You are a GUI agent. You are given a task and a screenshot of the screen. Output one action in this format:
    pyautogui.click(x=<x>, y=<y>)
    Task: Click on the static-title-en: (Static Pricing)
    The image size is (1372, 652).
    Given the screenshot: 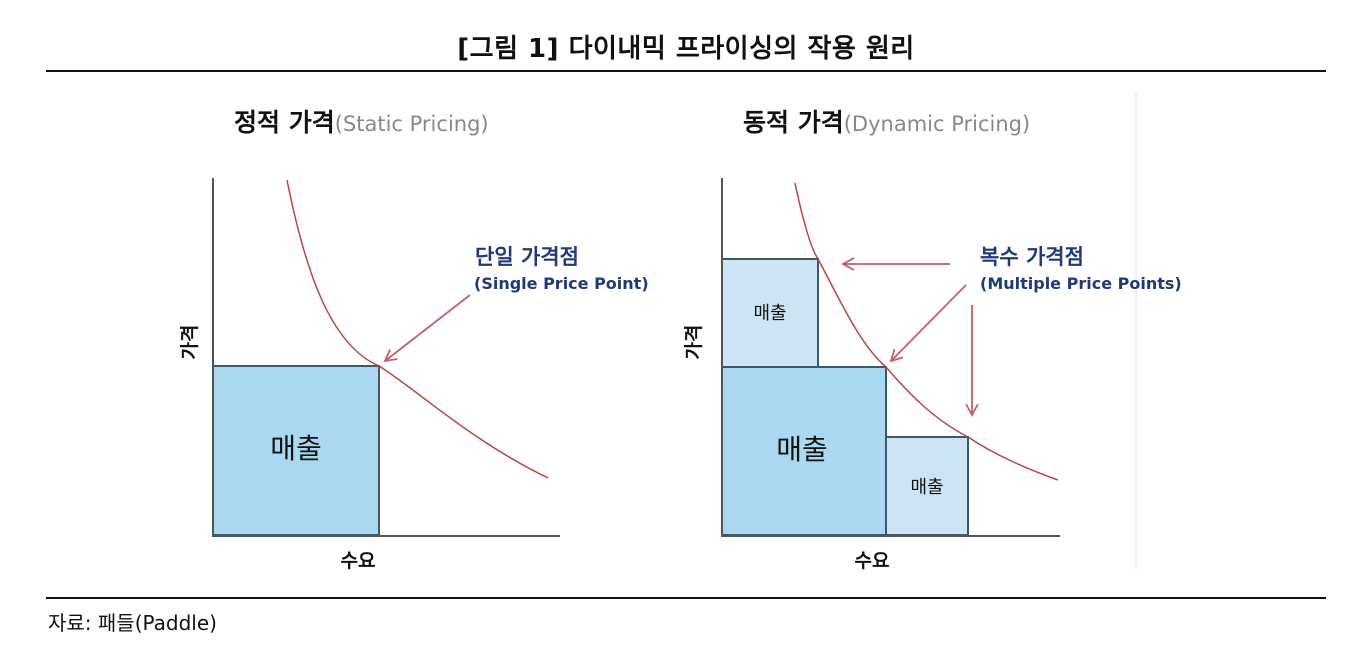 What is the action you would take?
    pyautogui.click(x=412, y=124)
    